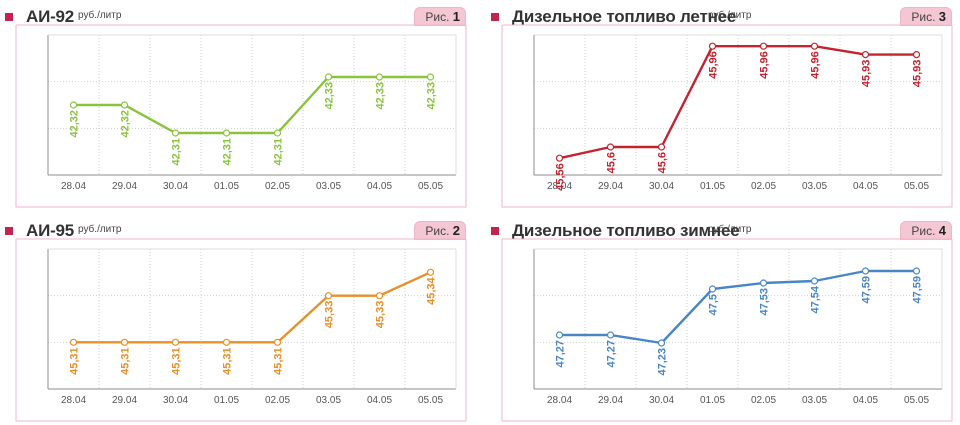 The image size is (960, 425). What do you see at coordinates (440, 16) in the screenshot?
I see `figure-tab: Рис. 1` at bounding box center [440, 16].